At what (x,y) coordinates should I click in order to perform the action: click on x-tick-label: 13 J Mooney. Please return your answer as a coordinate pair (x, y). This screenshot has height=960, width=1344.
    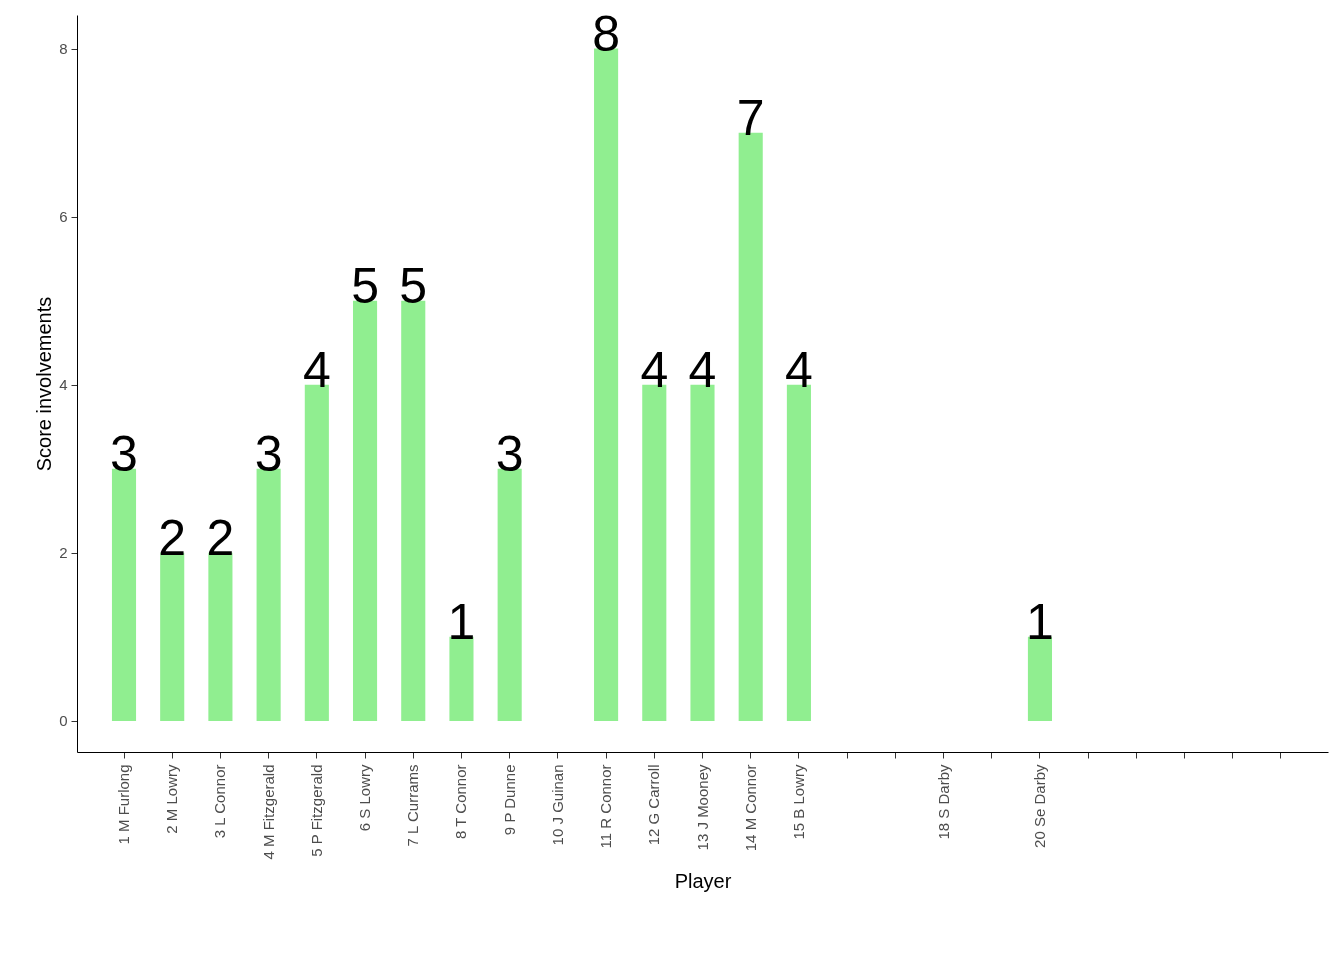
    Looking at the image, I should click on (702, 807).